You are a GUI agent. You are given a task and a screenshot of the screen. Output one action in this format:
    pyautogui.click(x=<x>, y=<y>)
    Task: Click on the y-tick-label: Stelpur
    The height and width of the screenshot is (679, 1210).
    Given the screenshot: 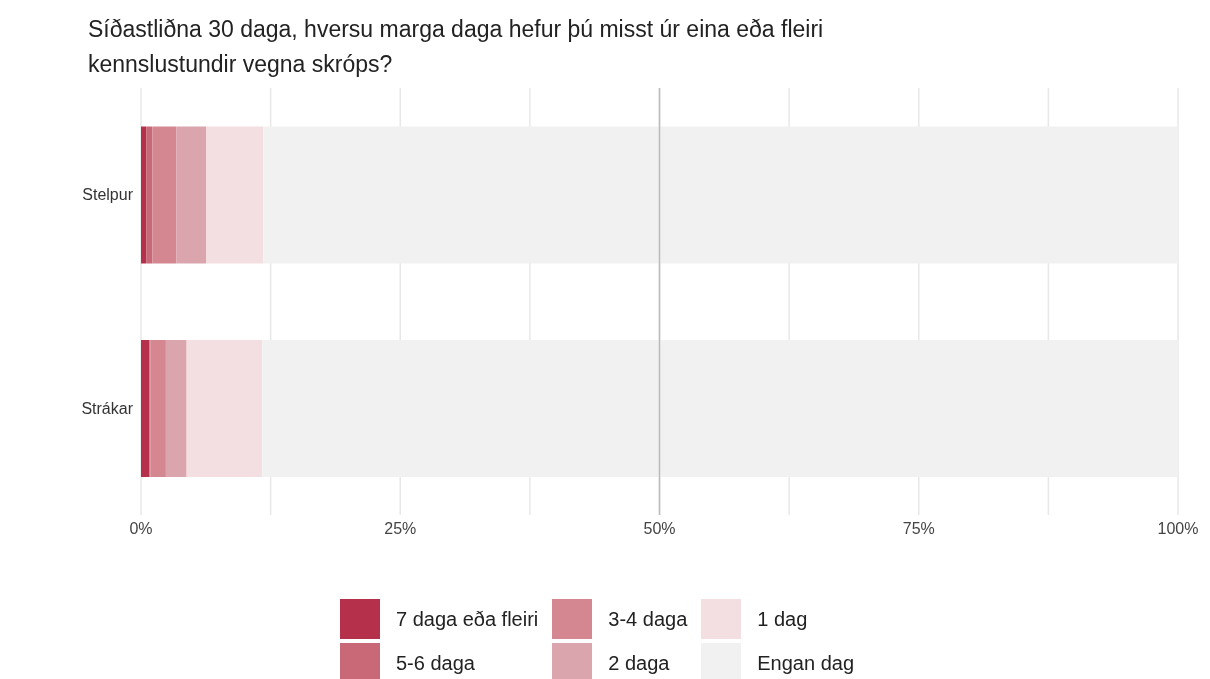 What is the action you would take?
    pyautogui.click(x=108, y=195)
    